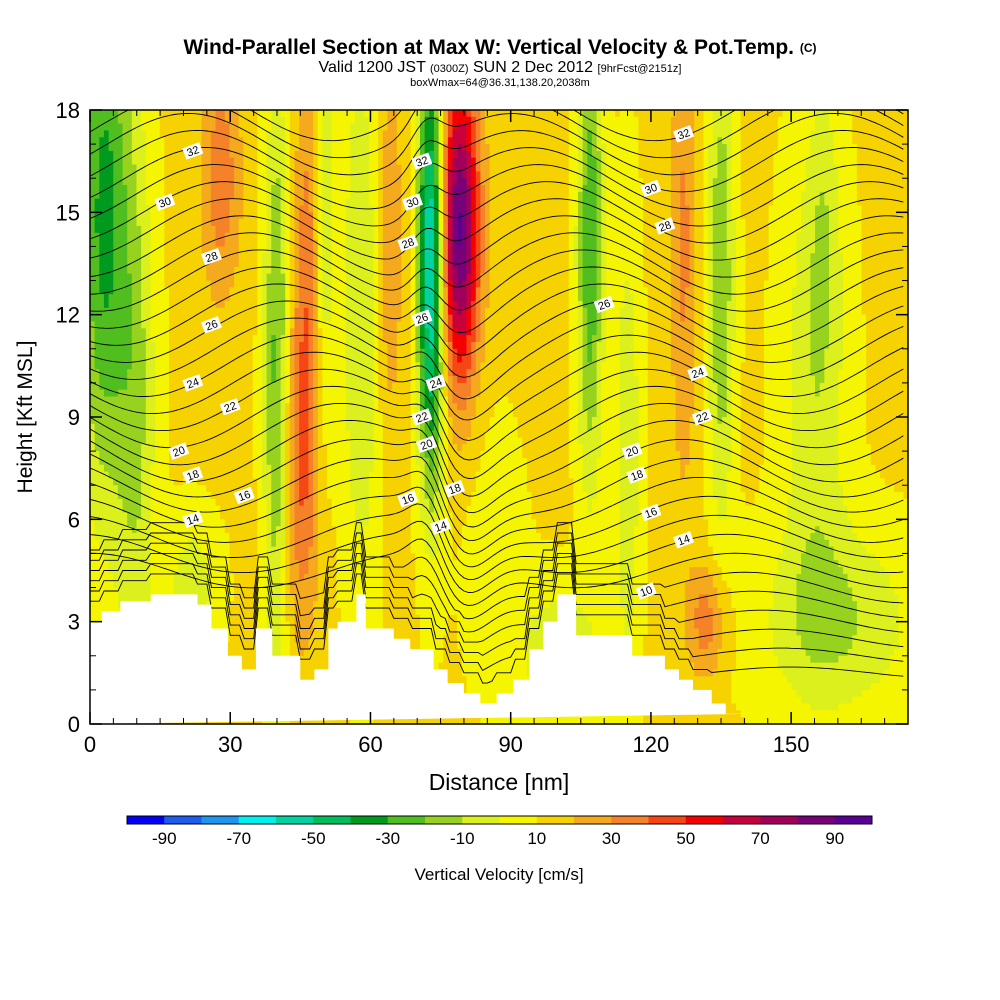 This screenshot has height=1000, width=1000. I want to click on isentrope-label: 26, so click(422, 318).